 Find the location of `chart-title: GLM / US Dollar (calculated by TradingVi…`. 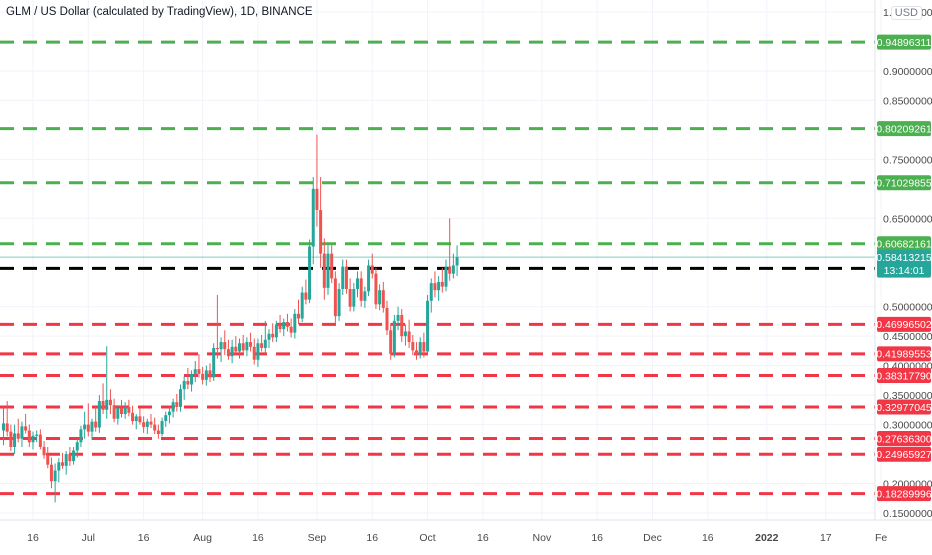

chart-title: GLM / US Dollar (calculated by TradingVi… is located at coordinates (159, 12).